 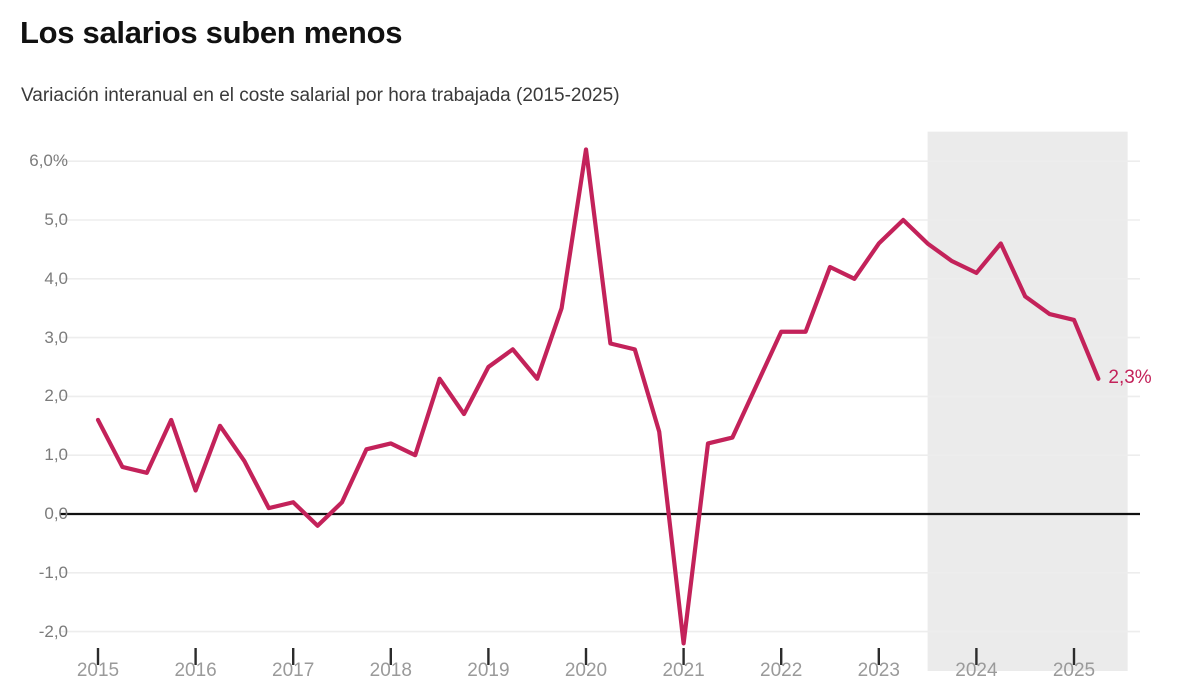 I want to click on y-axis-tick-label: 4,0, so click(x=56, y=278).